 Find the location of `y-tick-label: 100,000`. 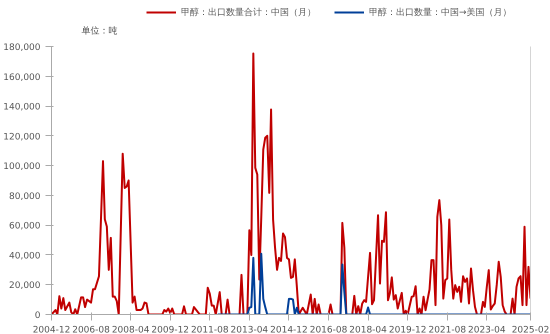

y-tick-label: 100,000 is located at coordinates (22, 167).